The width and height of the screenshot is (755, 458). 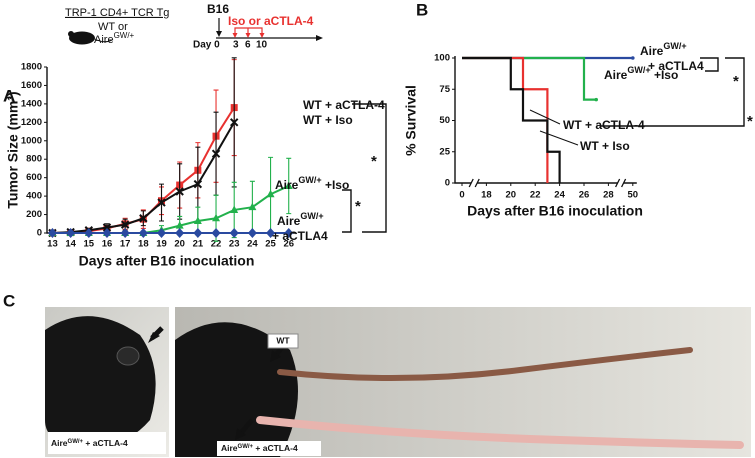 What do you see at coordinates (9, 95) in the screenshot?
I see `panel-letter: A` at bounding box center [9, 95].